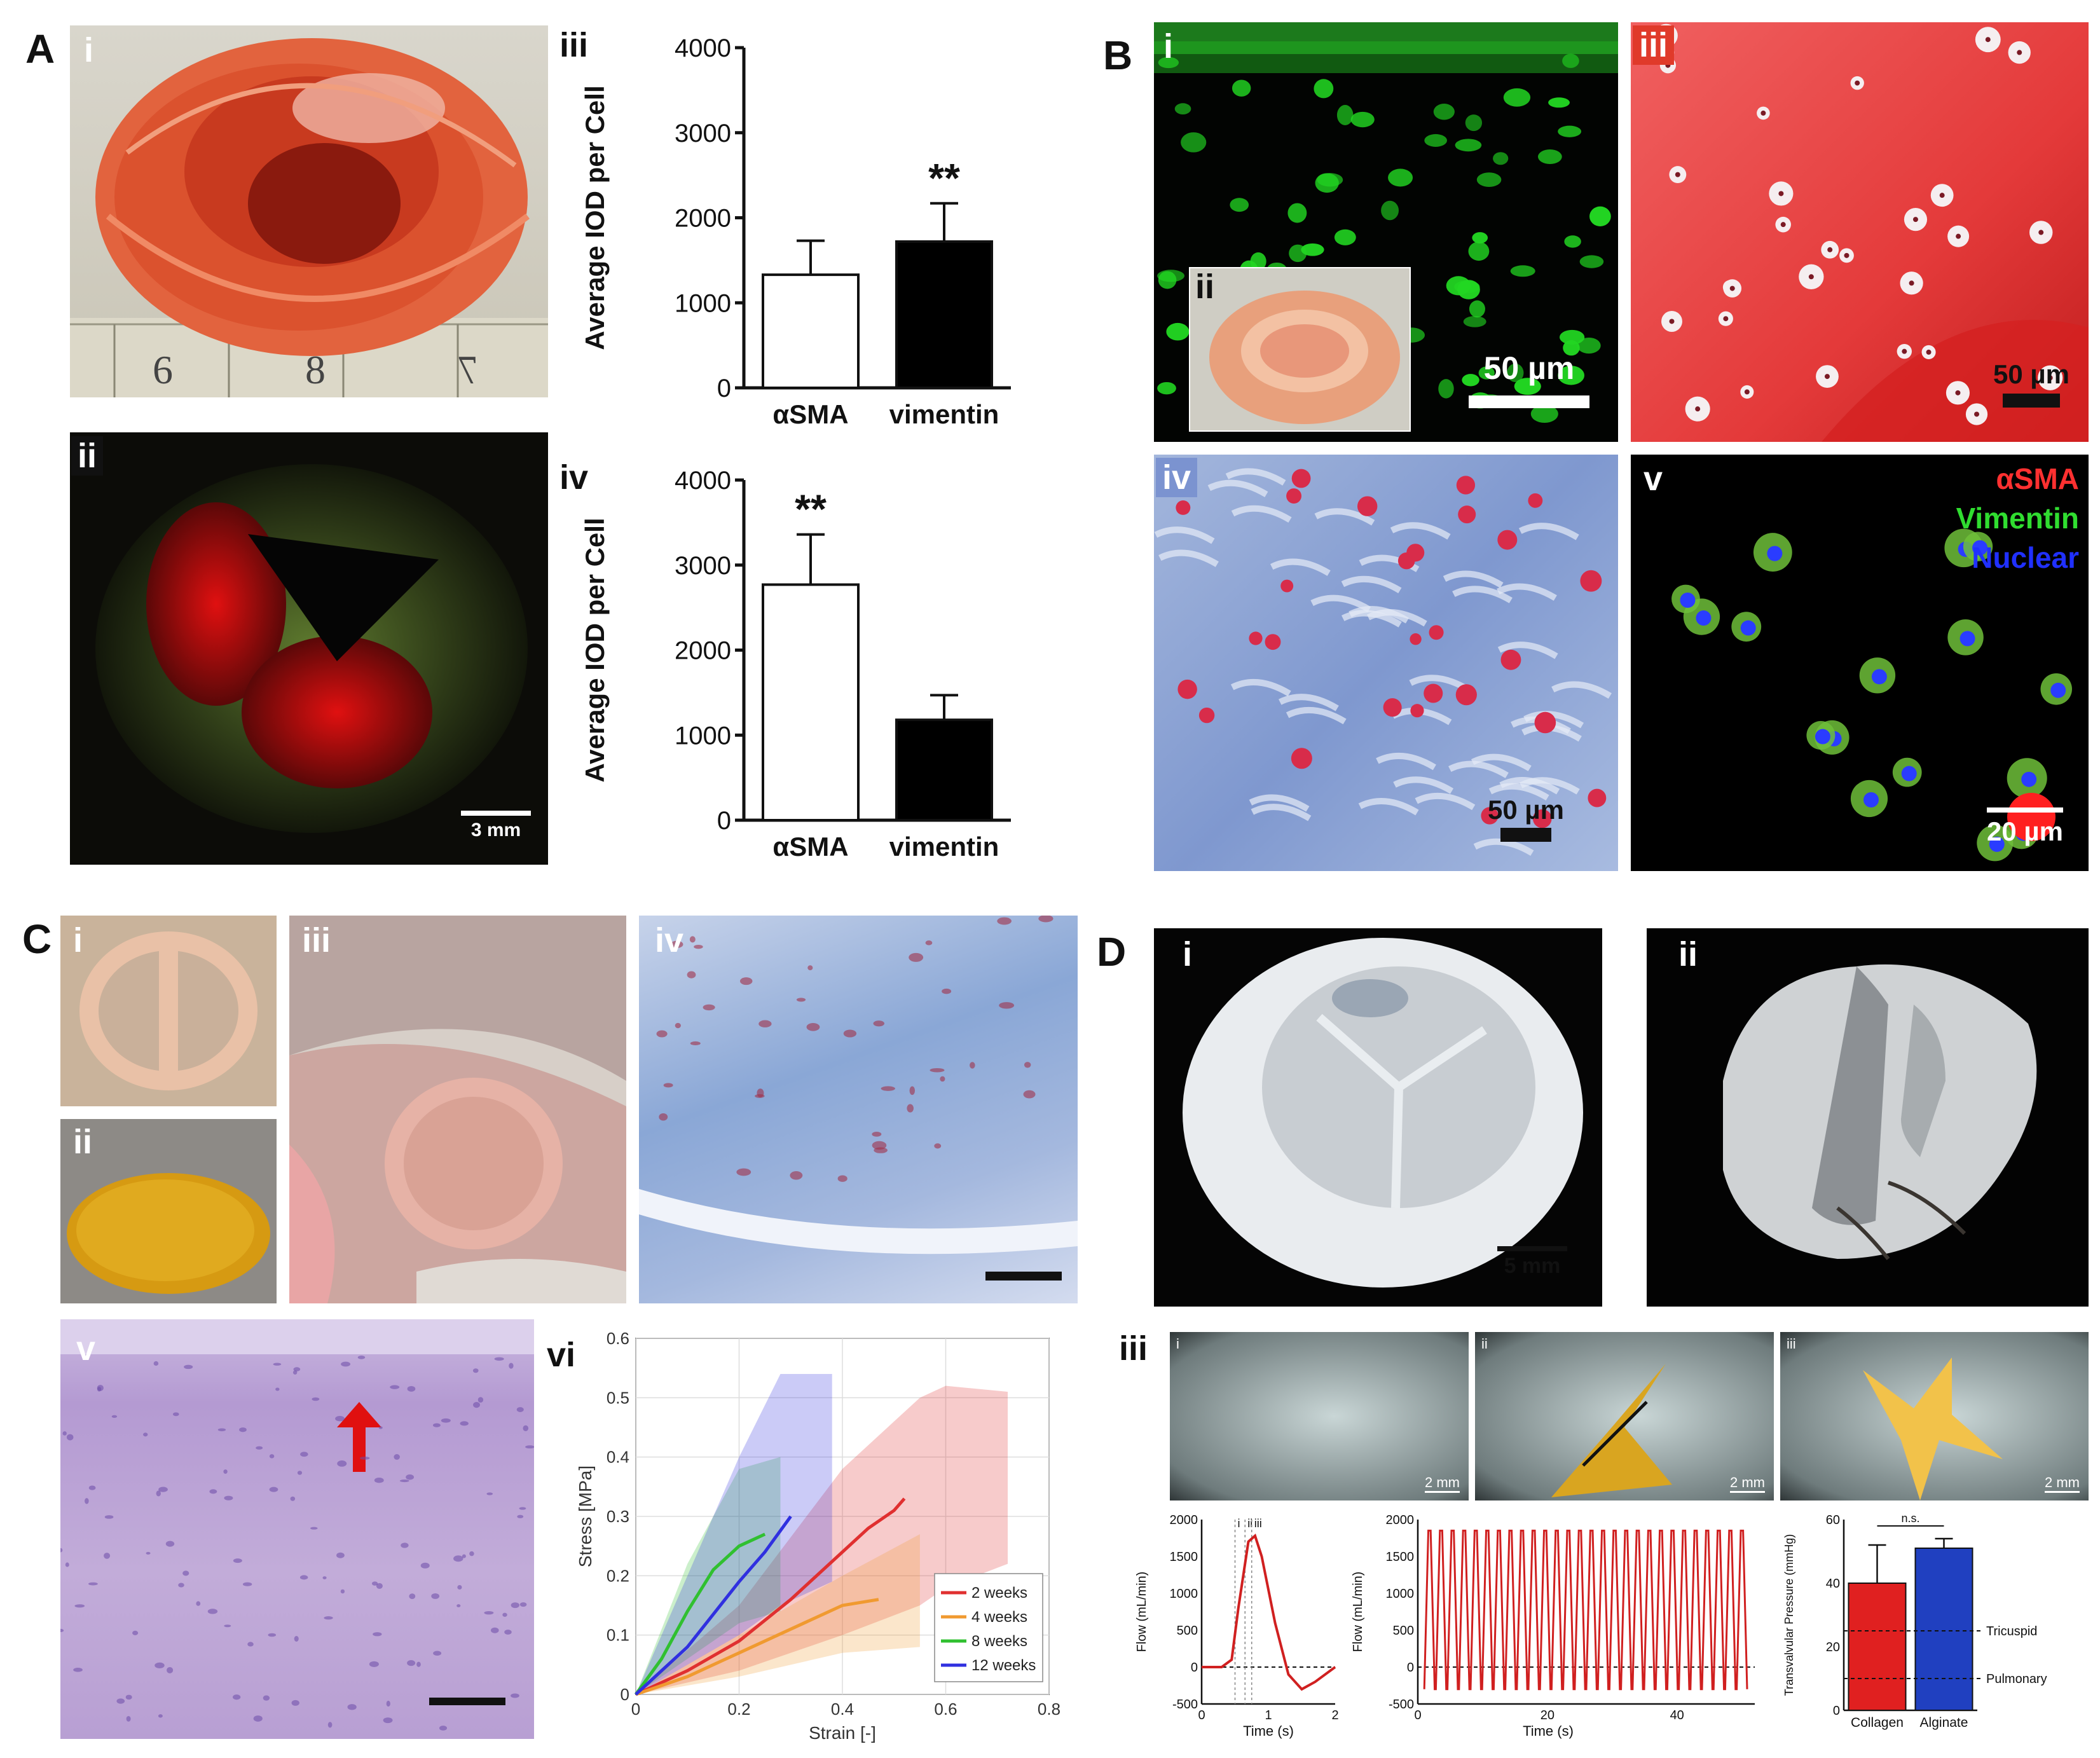 The image size is (2100, 1758). I want to click on y-tick-label: 1500, so click(1400, 1557).